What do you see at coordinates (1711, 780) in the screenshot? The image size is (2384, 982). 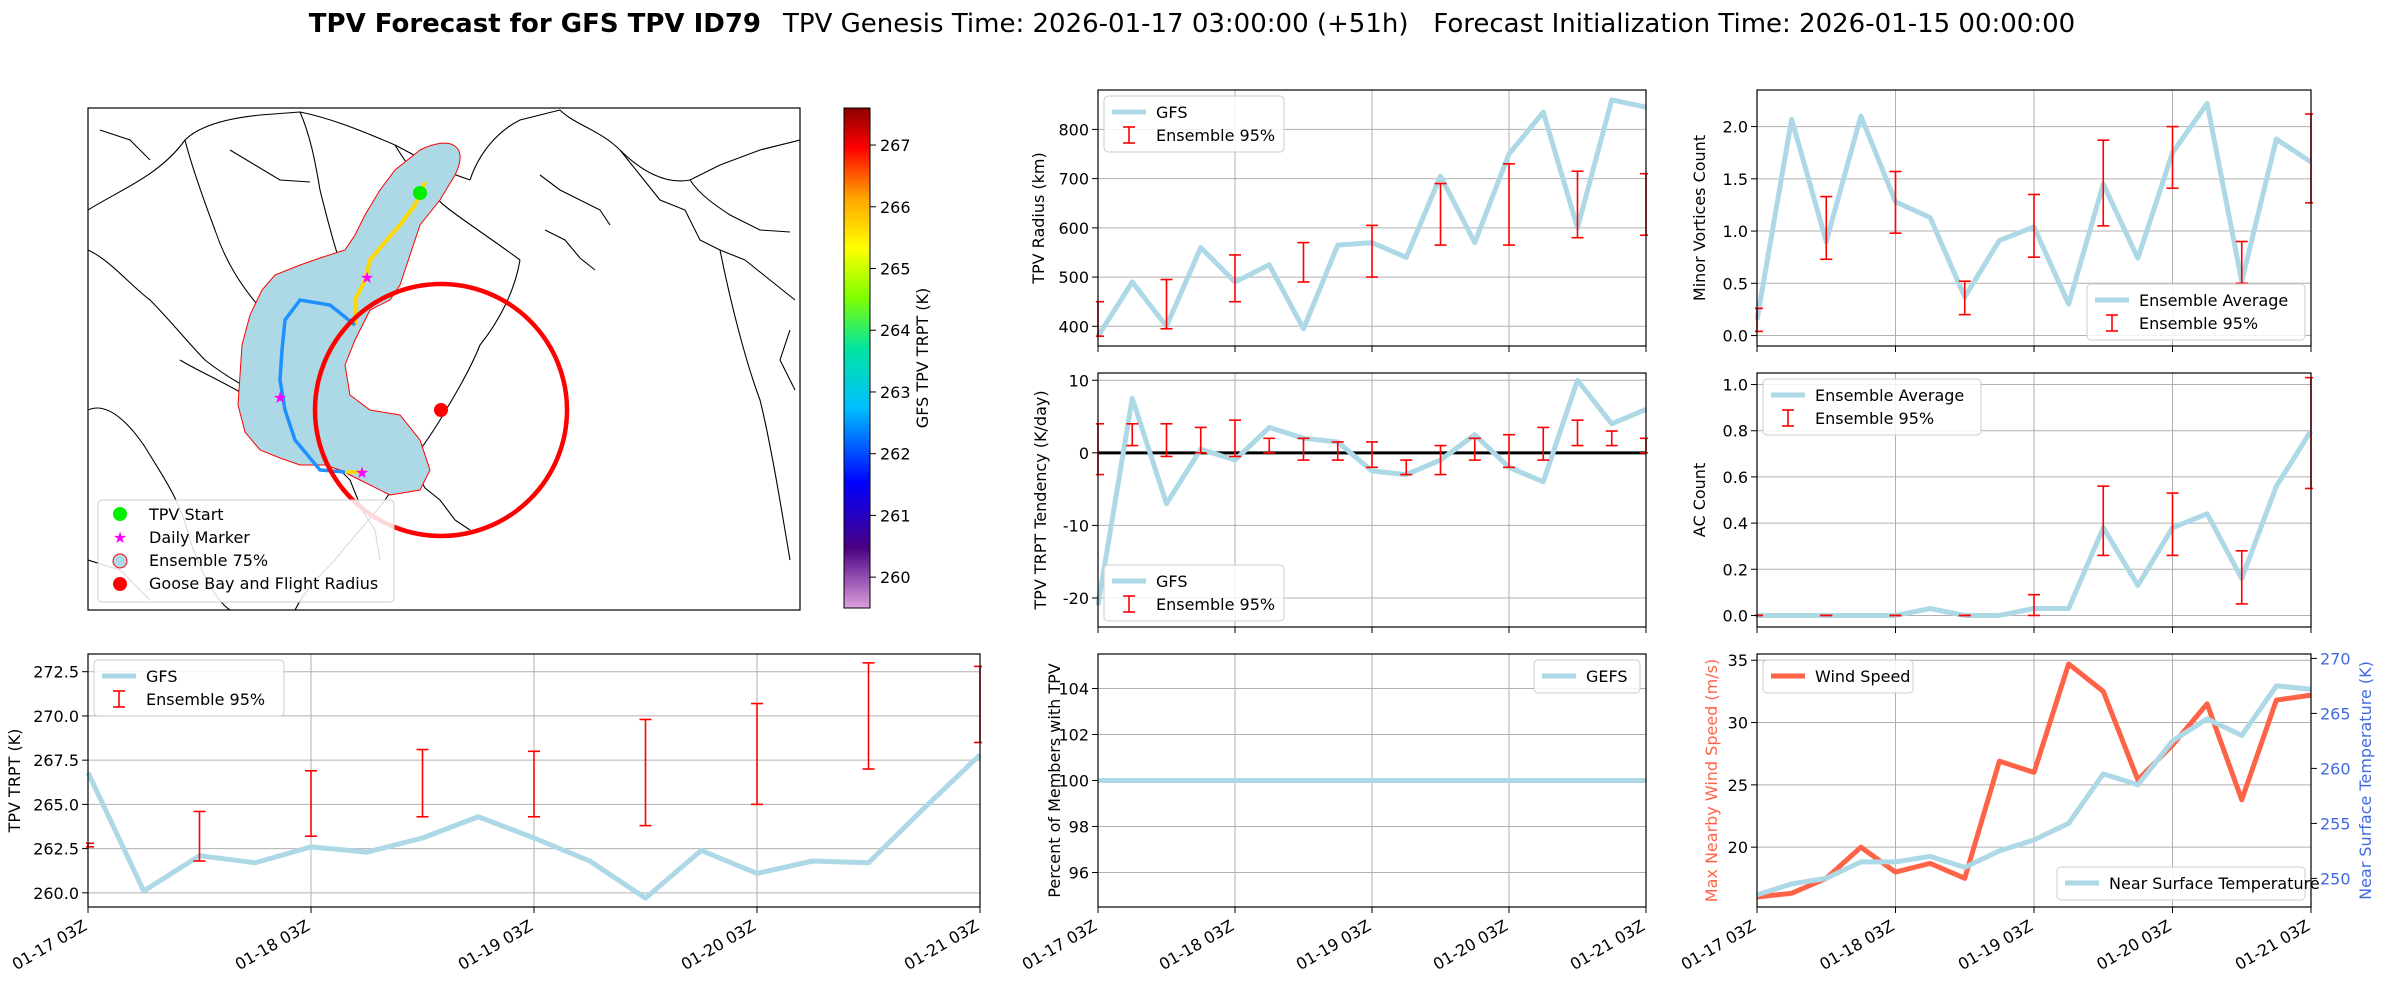 I see `y-axis-label: Max Nearby Wind Speed (m/s)` at bounding box center [1711, 780].